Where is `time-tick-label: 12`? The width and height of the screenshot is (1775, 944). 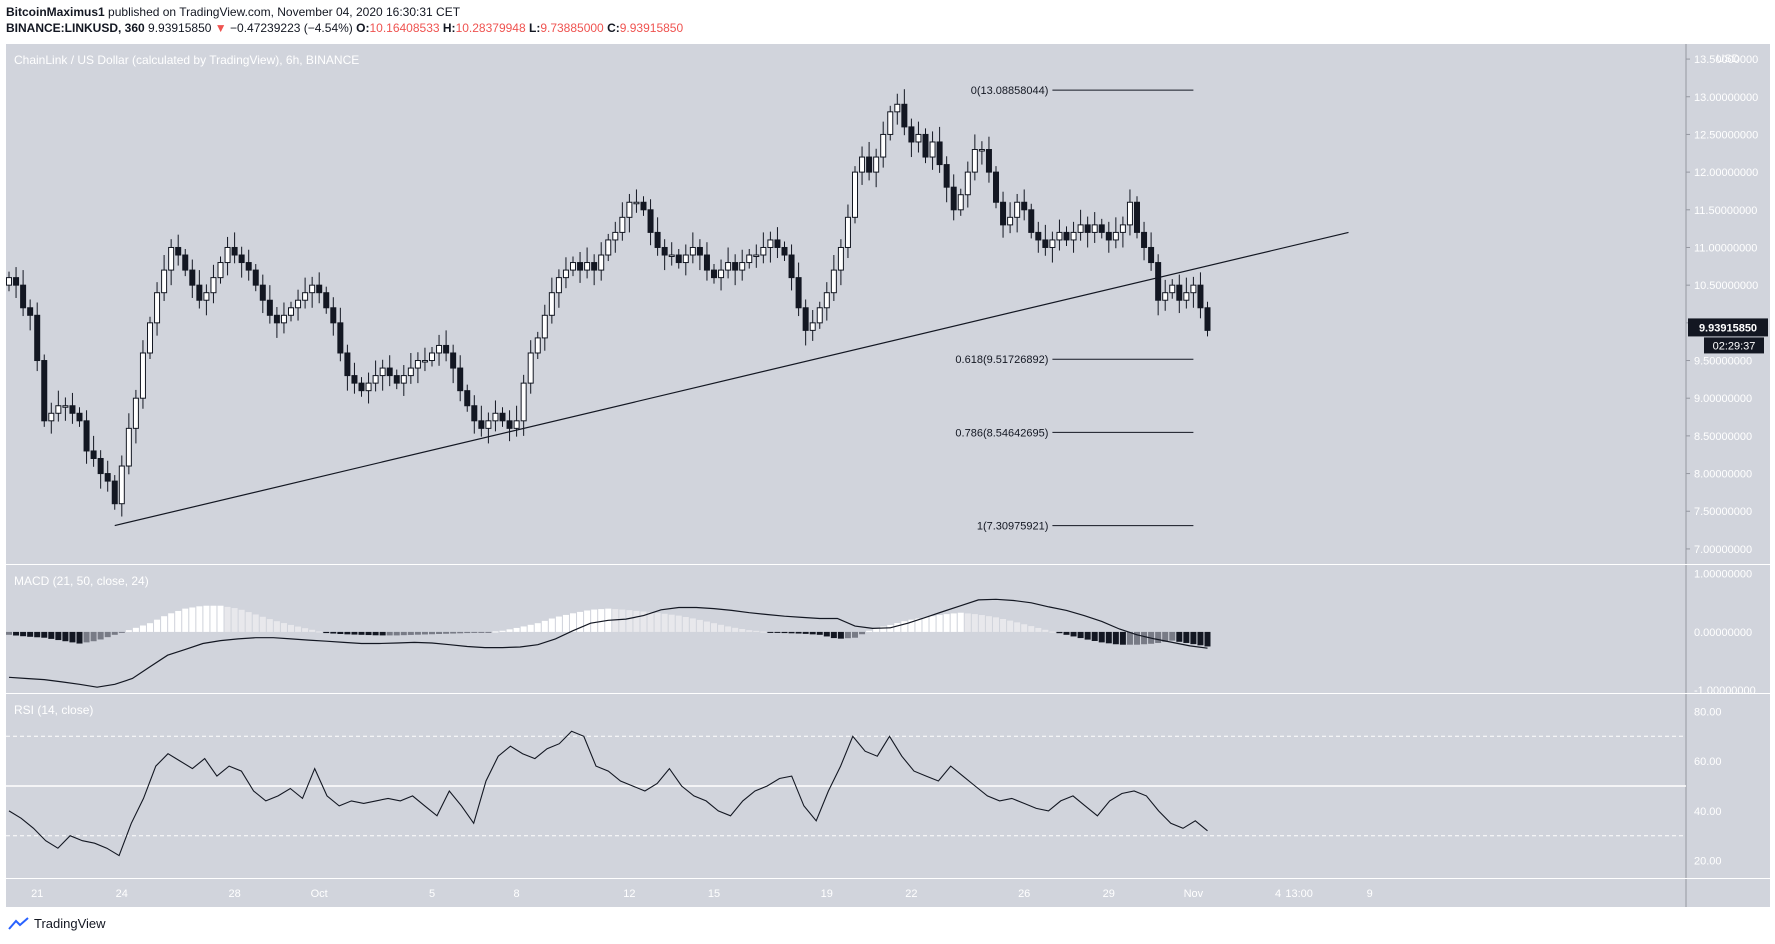 time-tick-label: 12 is located at coordinates (629, 894).